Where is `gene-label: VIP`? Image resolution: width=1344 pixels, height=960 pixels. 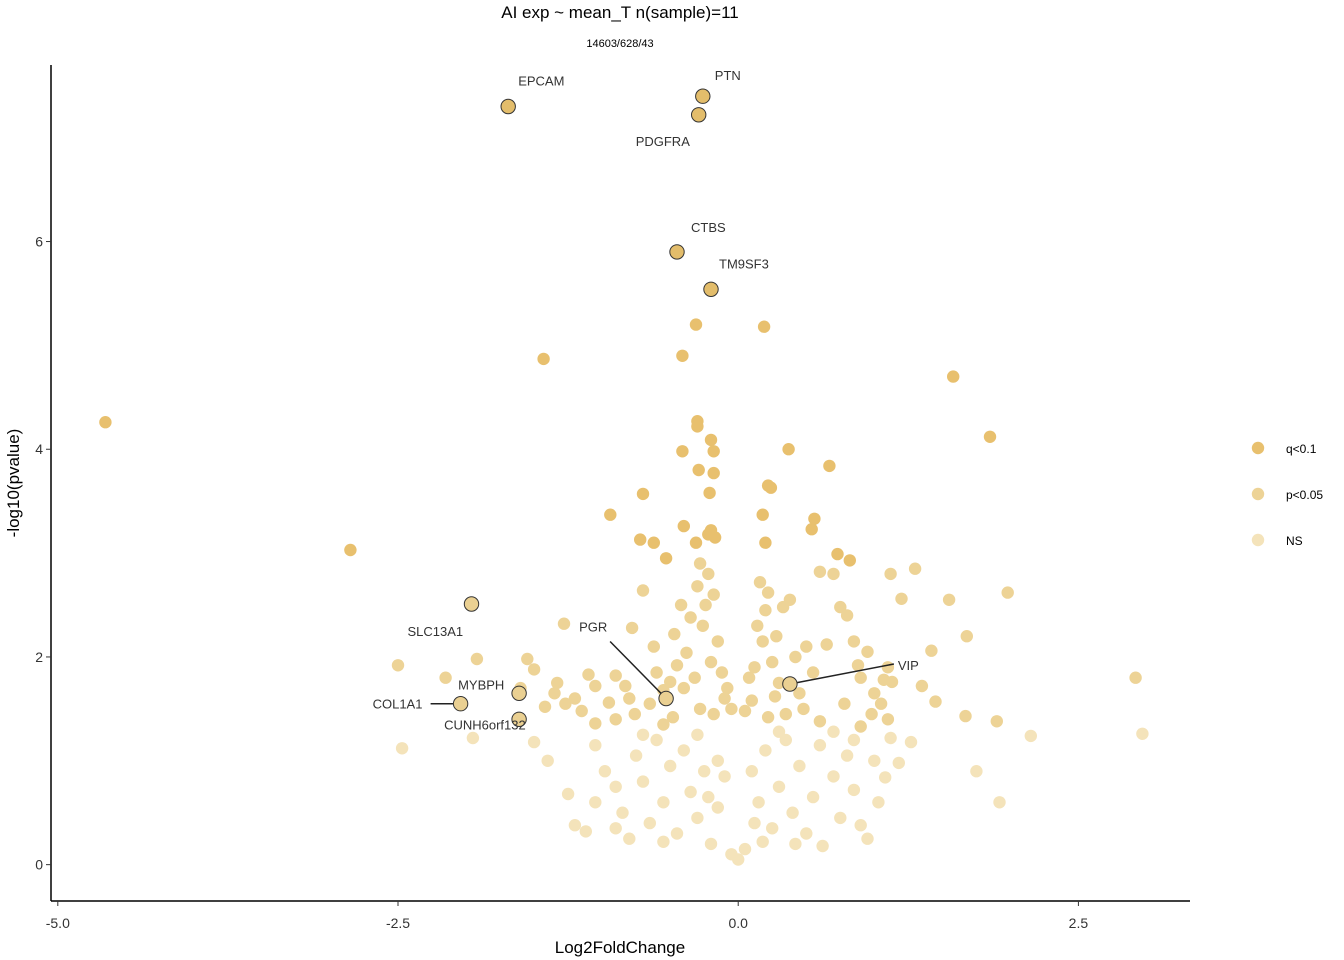 gene-label: VIP is located at coordinates (908, 665).